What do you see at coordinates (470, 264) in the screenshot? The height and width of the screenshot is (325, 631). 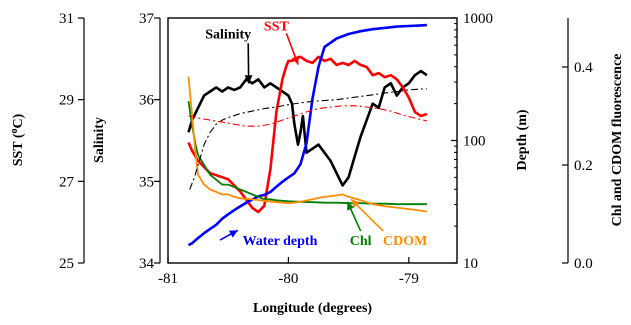 I see `depth-tick-label: 10` at bounding box center [470, 264].